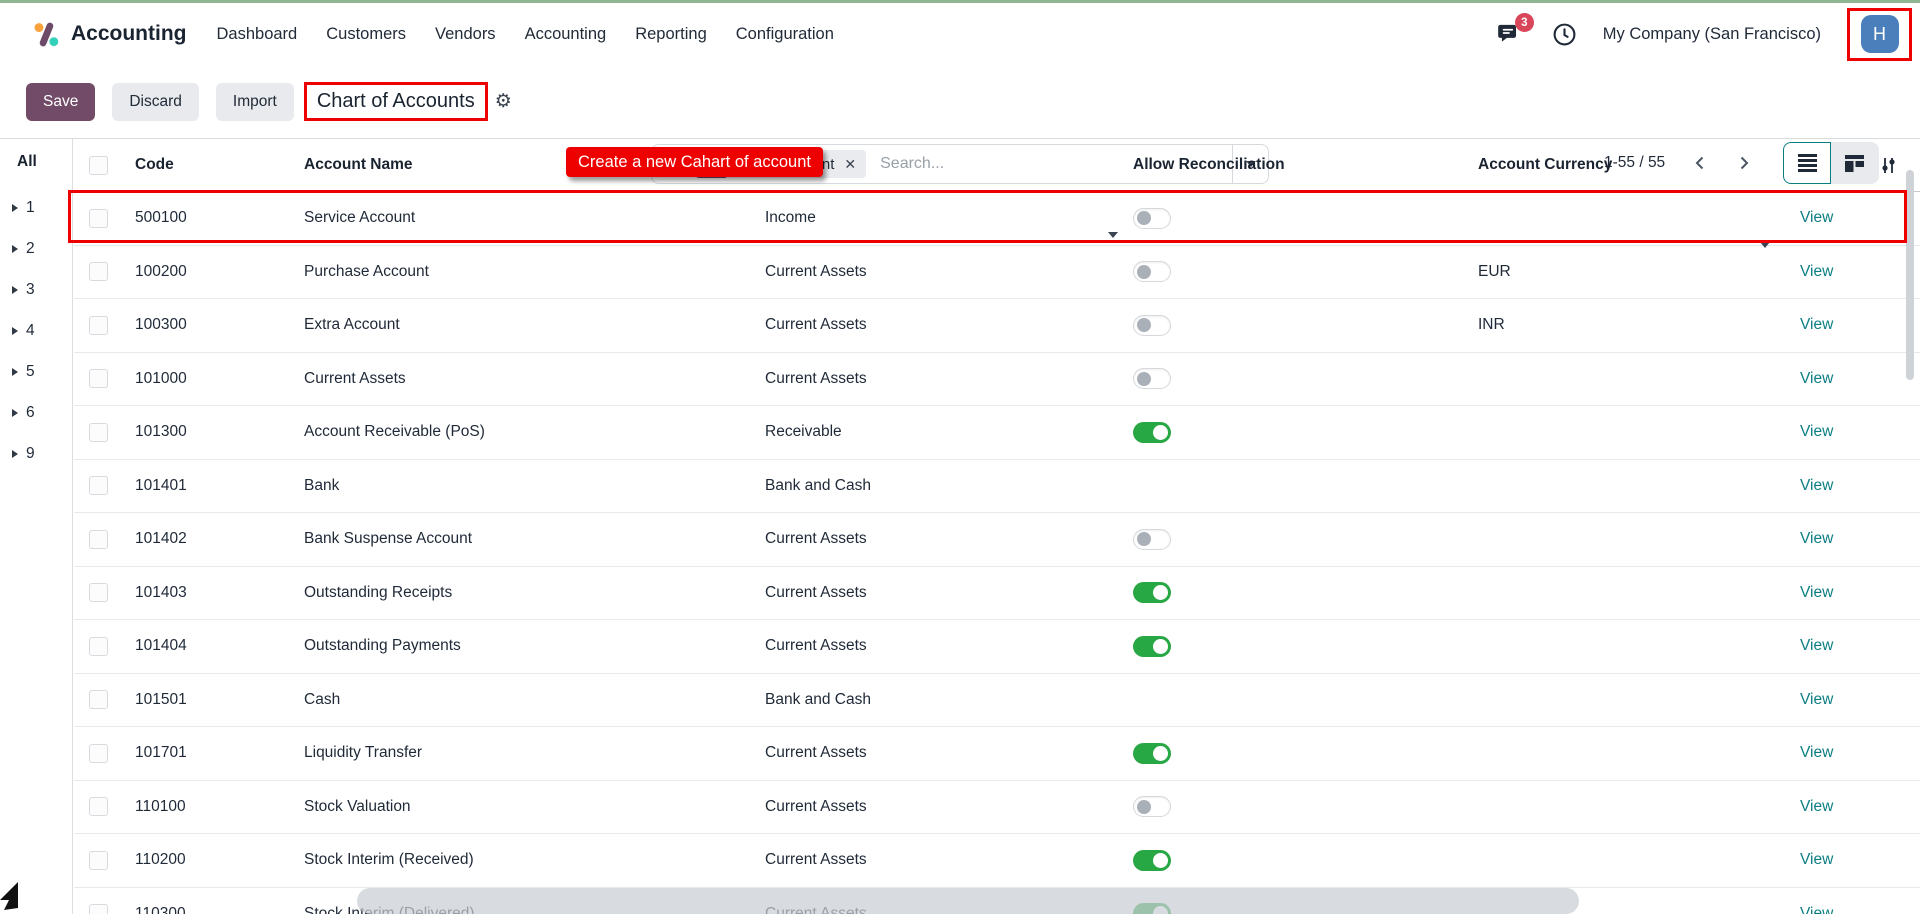  What do you see at coordinates (1765, 245) in the screenshot?
I see `currency-dropdown-caret` at bounding box center [1765, 245].